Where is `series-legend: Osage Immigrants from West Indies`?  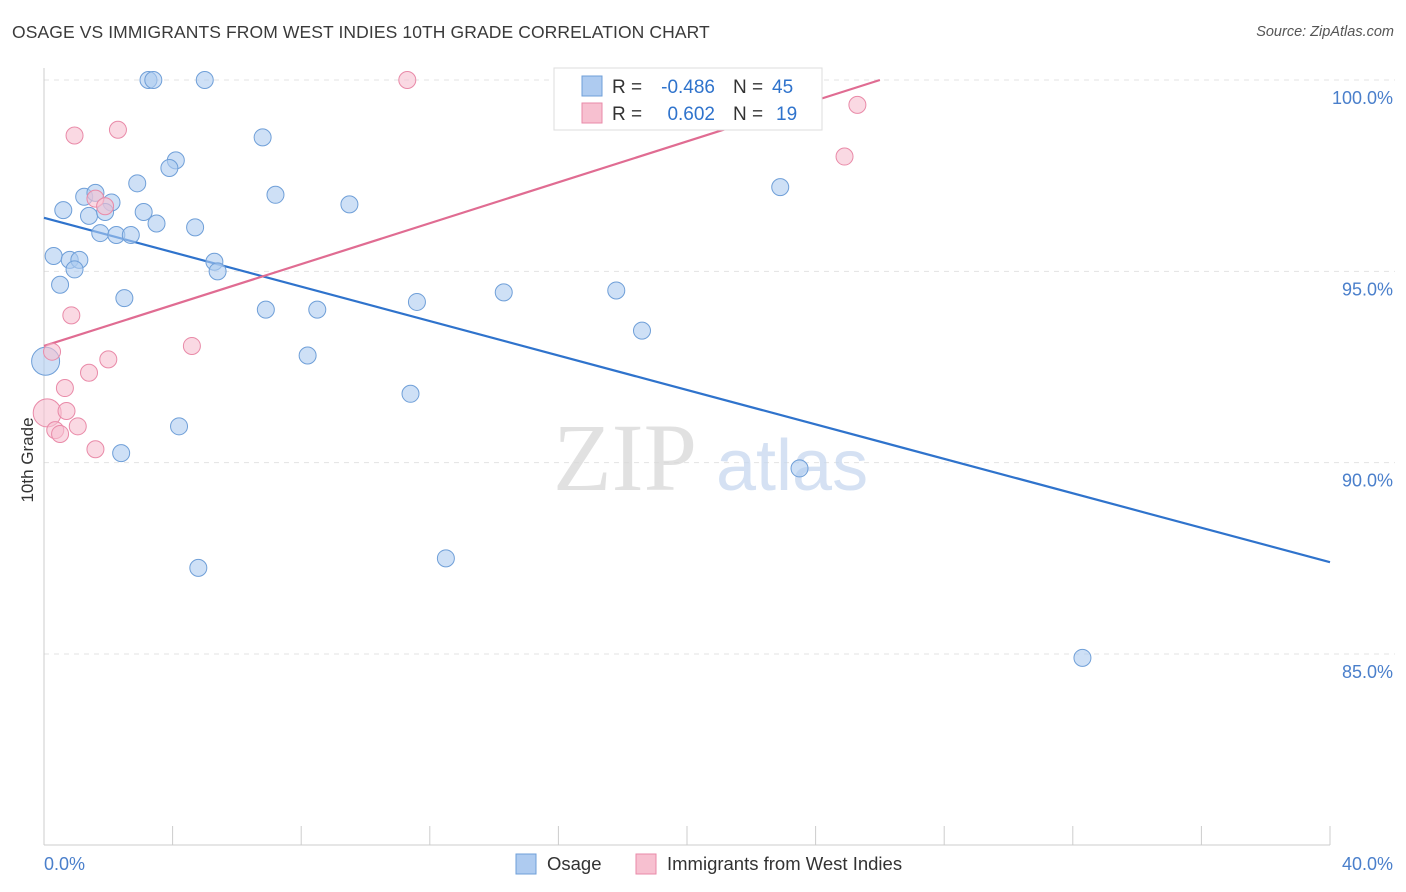 series-legend: Osage Immigrants from West Indies is located at coordinates (708, 864).